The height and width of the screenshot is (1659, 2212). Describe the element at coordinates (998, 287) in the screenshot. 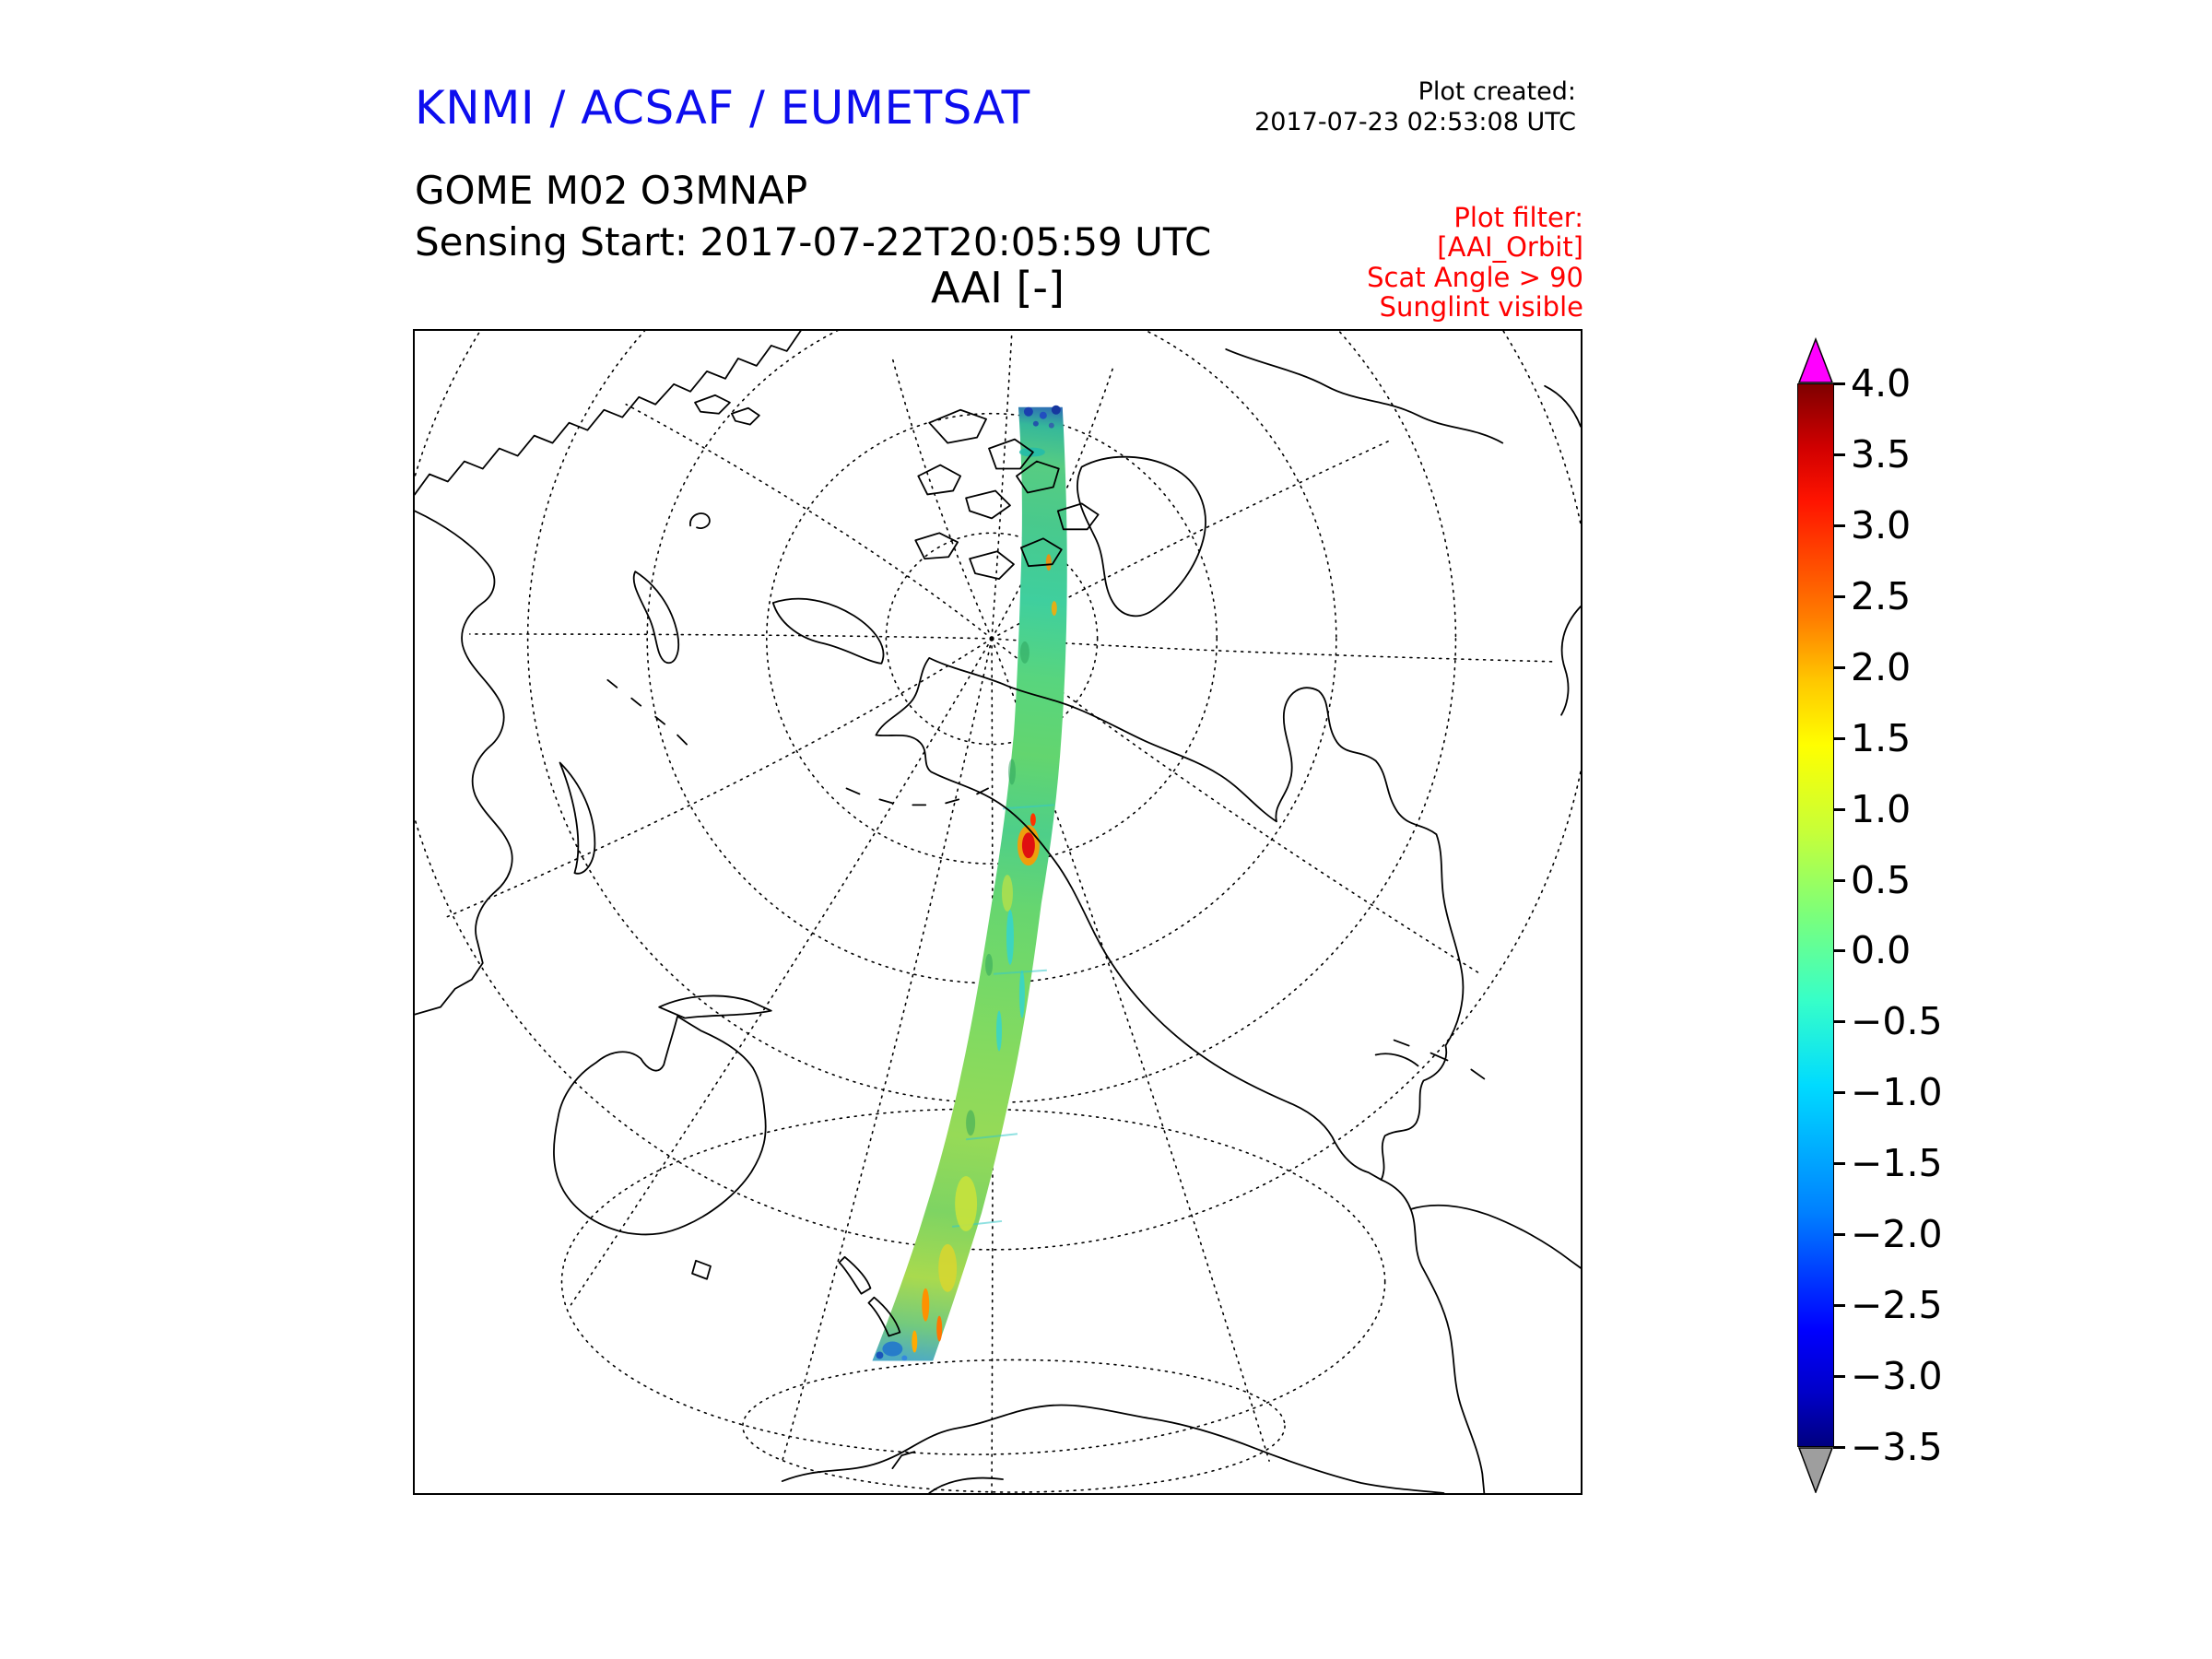

I see `map-title: AAI [-]` at that location.